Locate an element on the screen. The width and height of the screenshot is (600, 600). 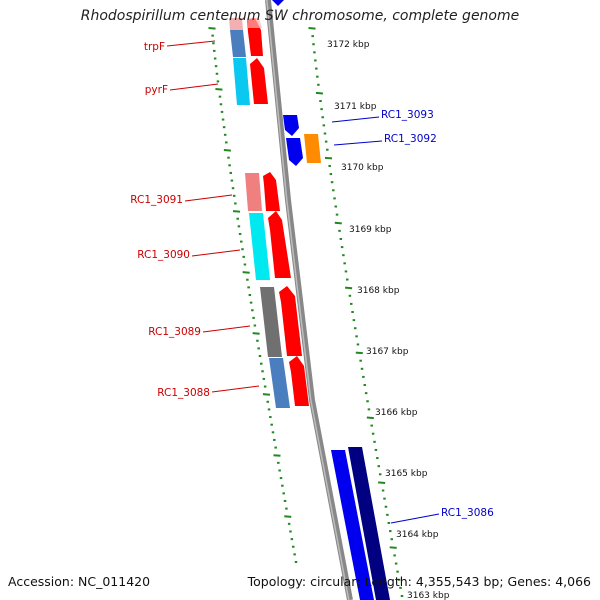
minus-strand-gene-arrows is located at coordinates (278, 212).